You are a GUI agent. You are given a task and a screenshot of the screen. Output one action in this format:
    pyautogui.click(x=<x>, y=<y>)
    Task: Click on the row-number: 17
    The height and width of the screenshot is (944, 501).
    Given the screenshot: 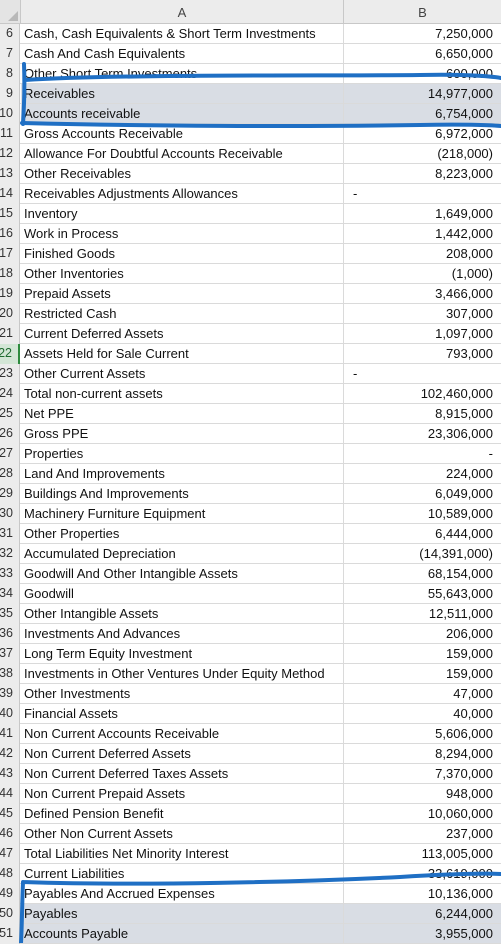 What is the action you would take?
    pyautogui.click(x=10, y=254)
    